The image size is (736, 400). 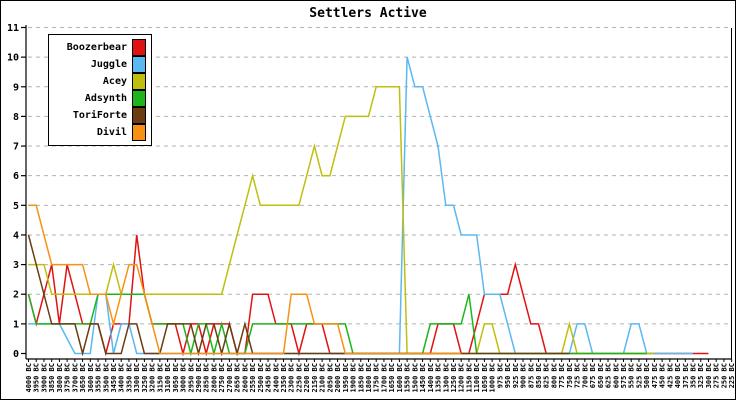 What do you see at coordinates (516, 375) in the screenshot?
I see `x-tick-label: 925 BC` at bounding box center [516, 375].